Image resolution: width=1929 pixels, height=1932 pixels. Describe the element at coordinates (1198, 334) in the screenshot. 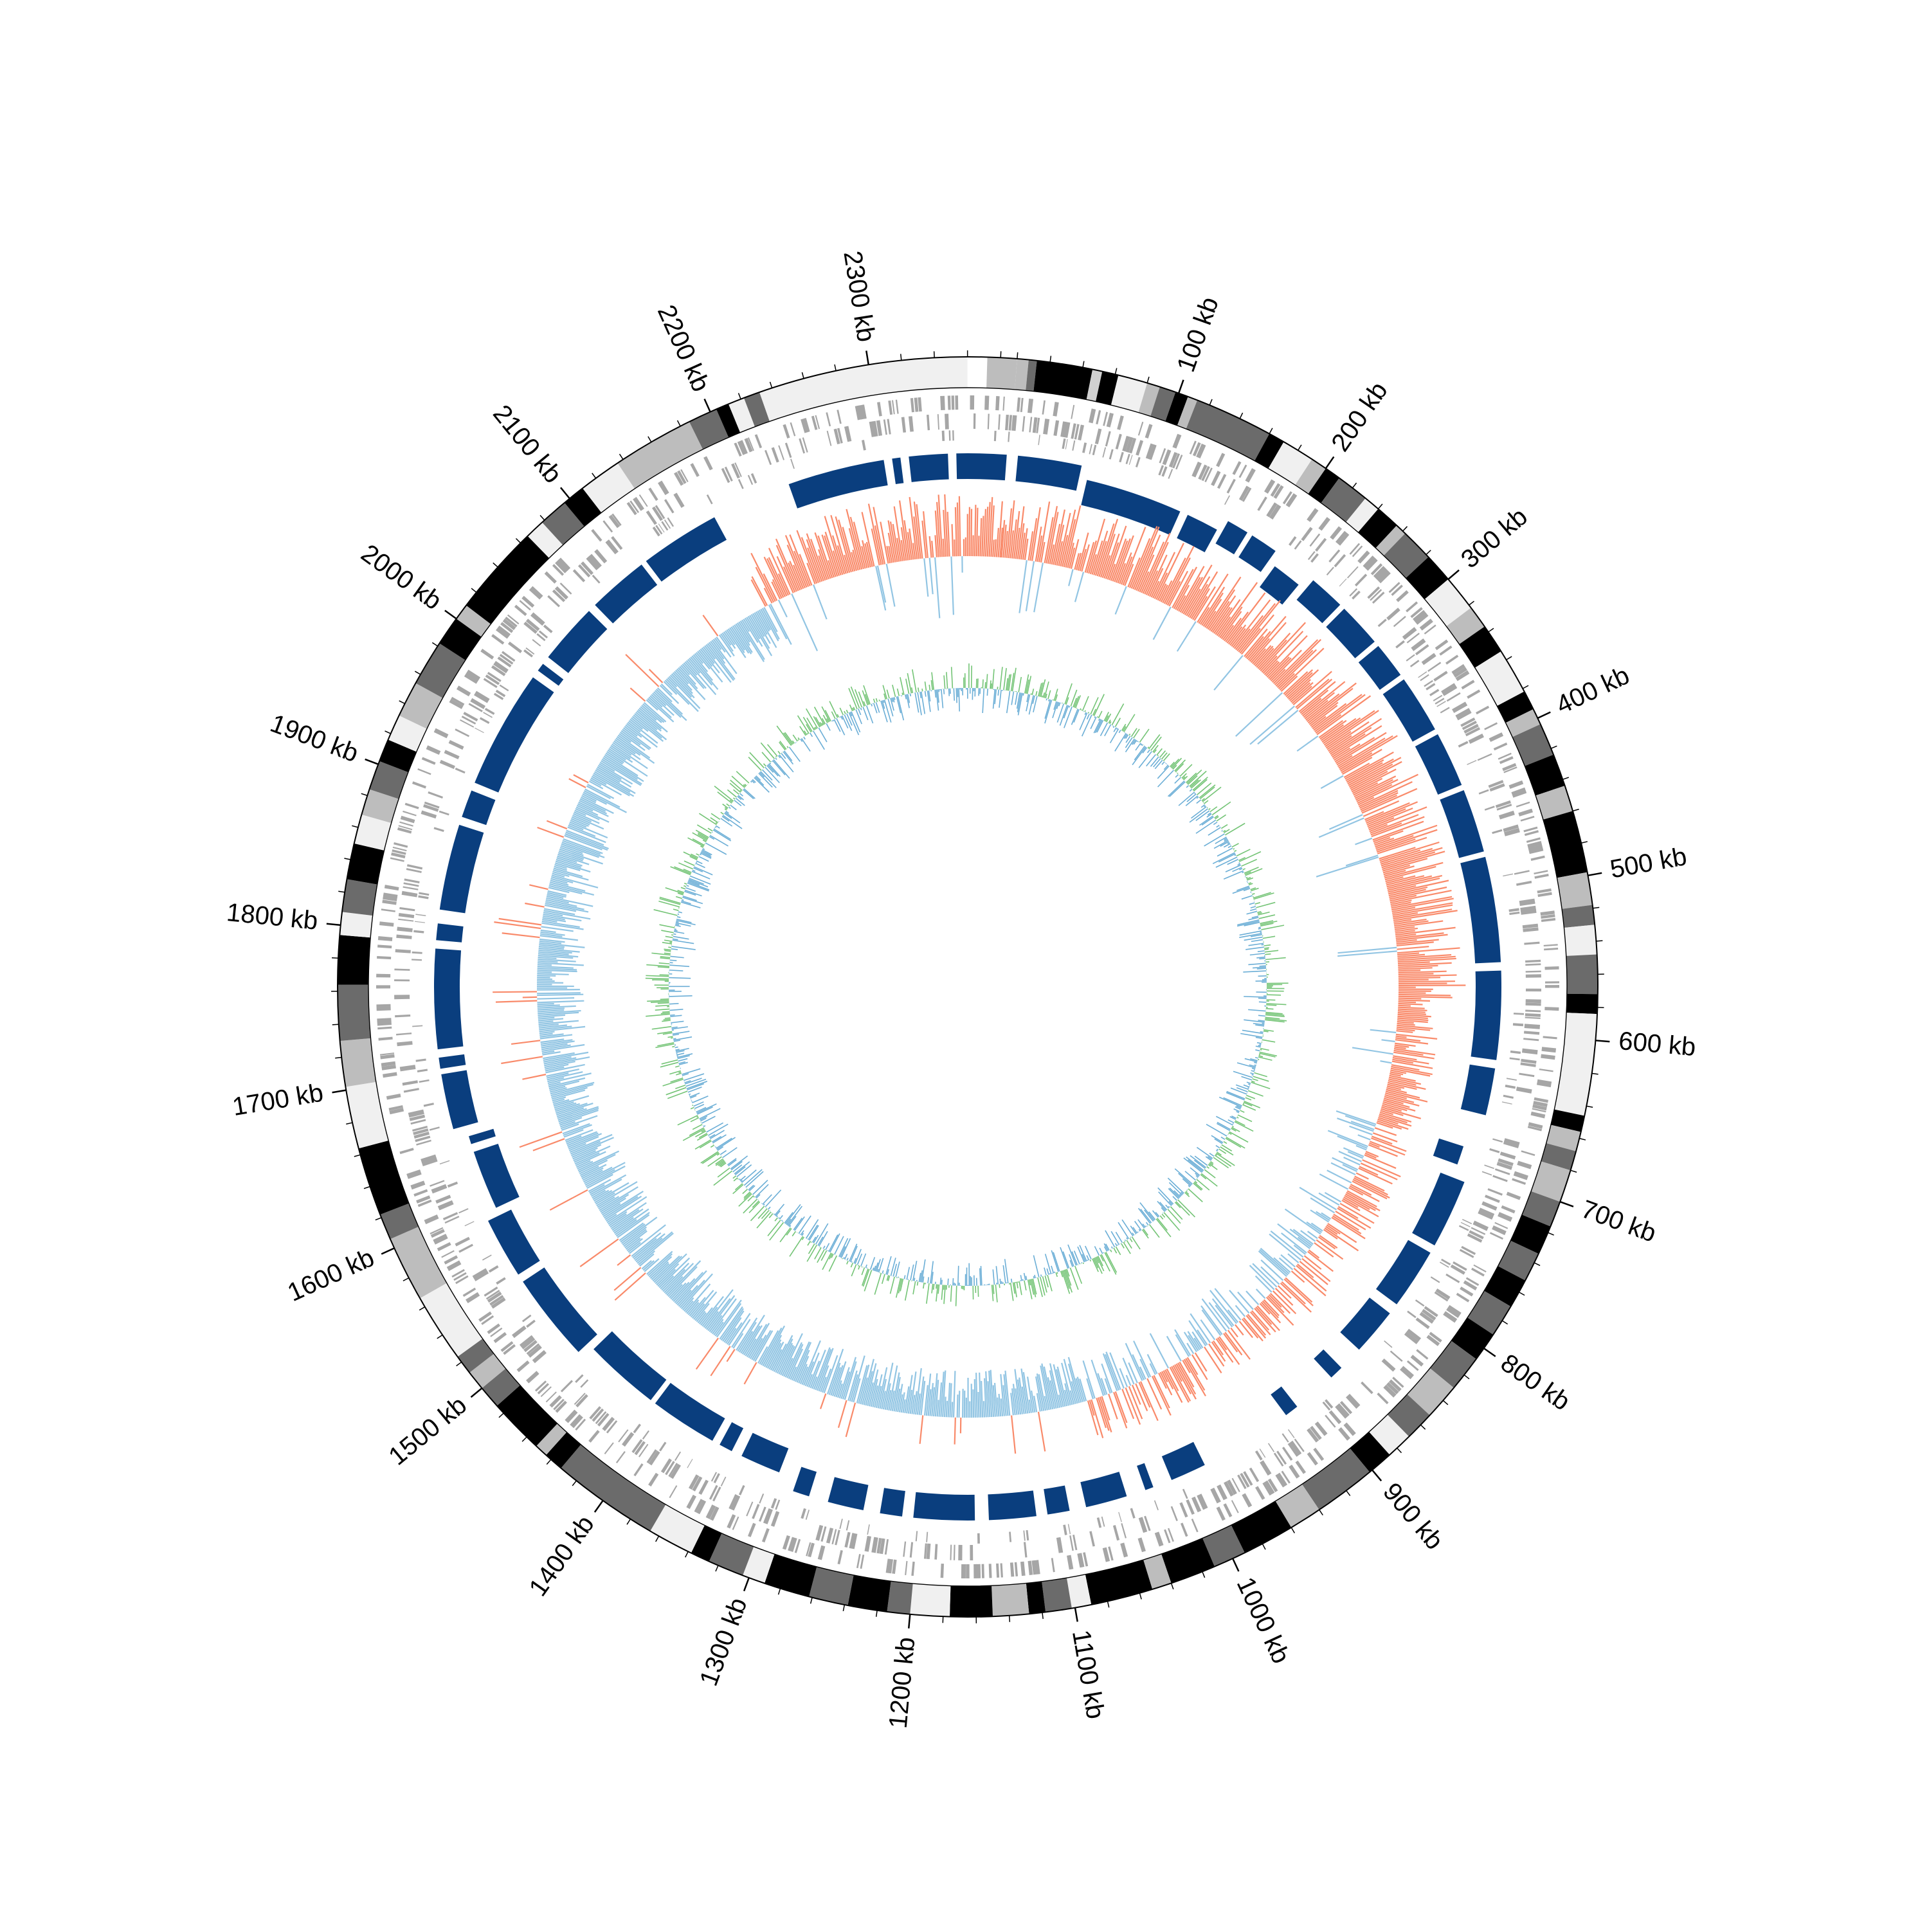

I see `tick-label: 100 kb` at that location.